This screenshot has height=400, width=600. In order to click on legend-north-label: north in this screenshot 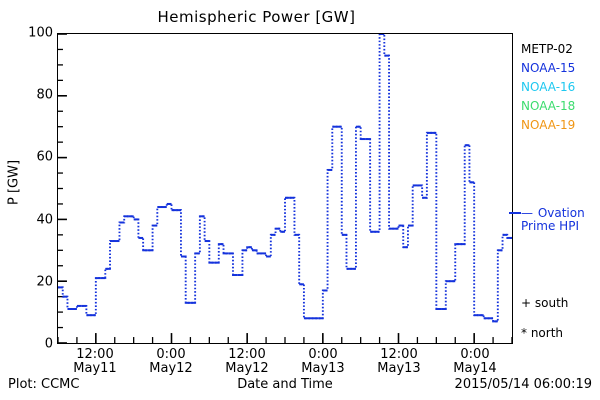, I will do `click(547, 333)`.